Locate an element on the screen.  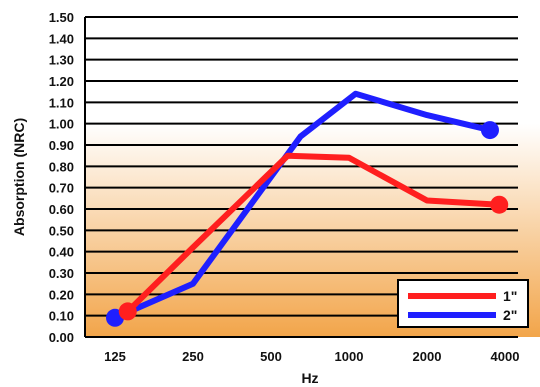
legend-box is located at coordinates (463, 303).